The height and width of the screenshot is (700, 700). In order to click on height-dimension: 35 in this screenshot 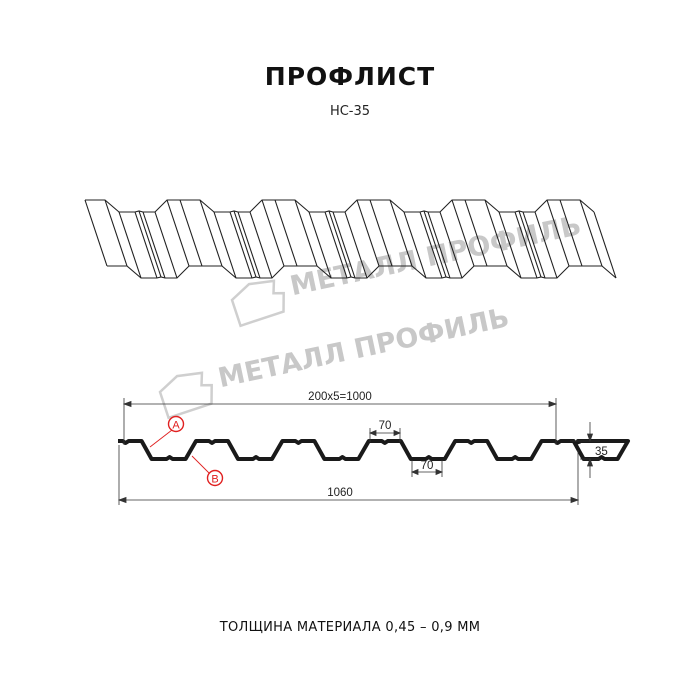, I will do `click(601, 452)`.